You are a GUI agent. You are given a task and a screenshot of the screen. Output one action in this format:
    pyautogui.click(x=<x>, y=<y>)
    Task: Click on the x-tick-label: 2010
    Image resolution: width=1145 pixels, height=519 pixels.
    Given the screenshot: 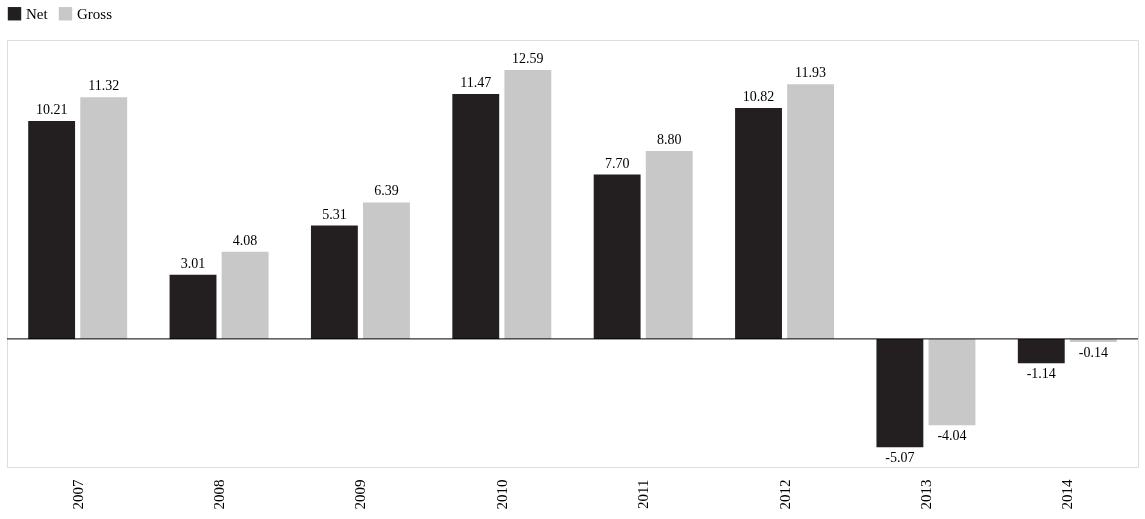 What is the action you would take?
    pyautogui.click(x=501, y=494)
    